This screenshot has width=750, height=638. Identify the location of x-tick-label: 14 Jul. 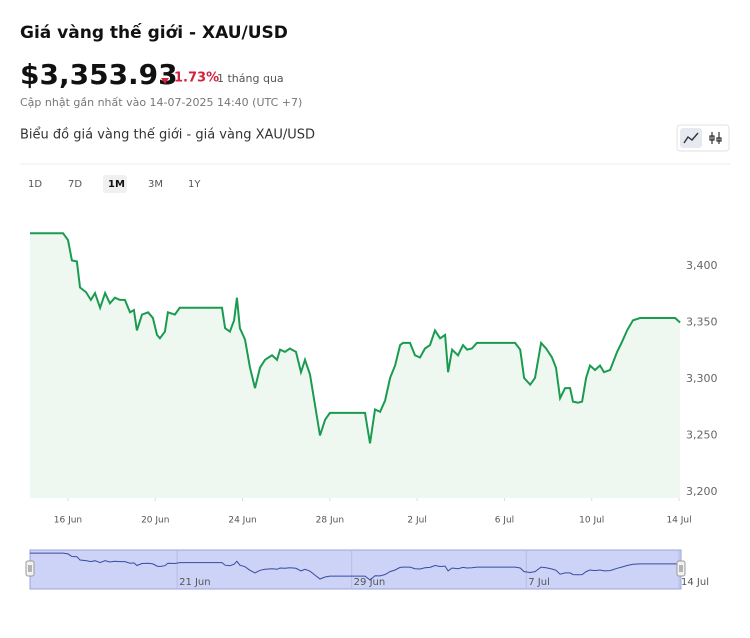
(678, 521).